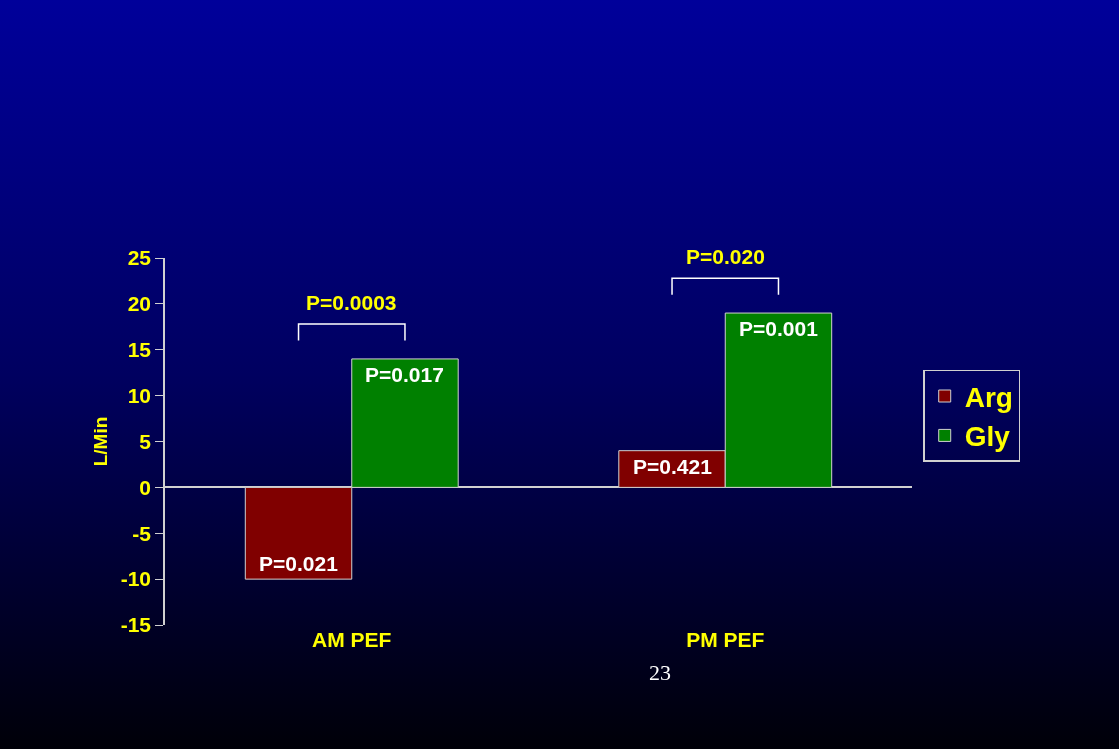 This screenshot has width=1119, height=749. I want to click on y-tick-label: 0, so click(145, 487).